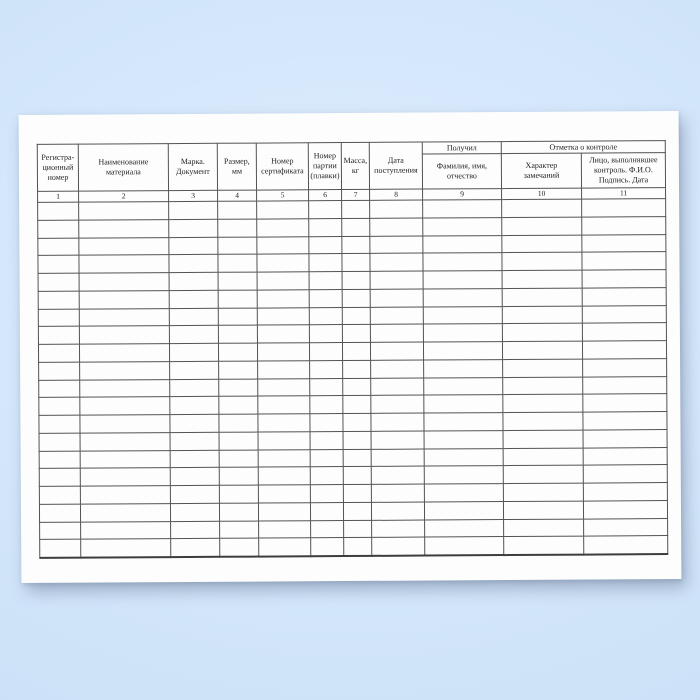 The height and width of the screenshot is (700, 700). I want to click on col-header-remarks-nature: Характер замечаний, so click(541, 171).